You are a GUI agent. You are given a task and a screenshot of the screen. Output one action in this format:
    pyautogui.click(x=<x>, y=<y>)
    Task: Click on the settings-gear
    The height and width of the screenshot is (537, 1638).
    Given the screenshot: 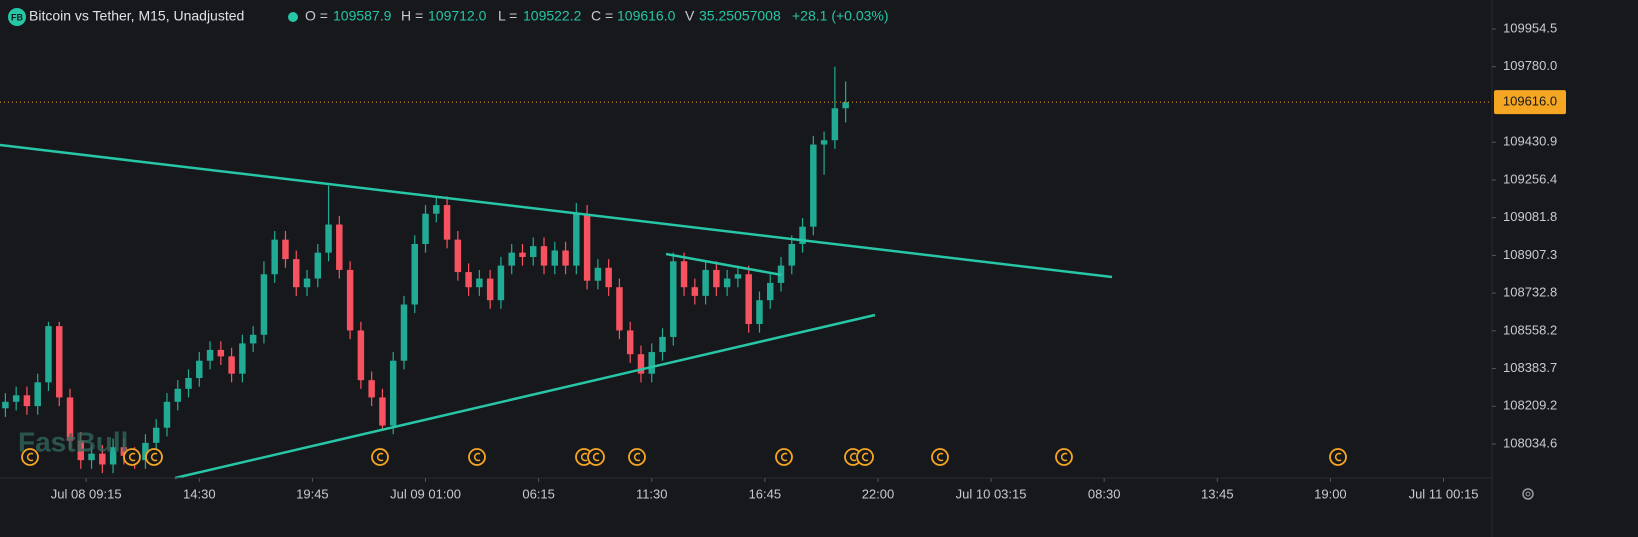 What is the action you would take?
    pyautogui.click(x=1528, y=494)
    